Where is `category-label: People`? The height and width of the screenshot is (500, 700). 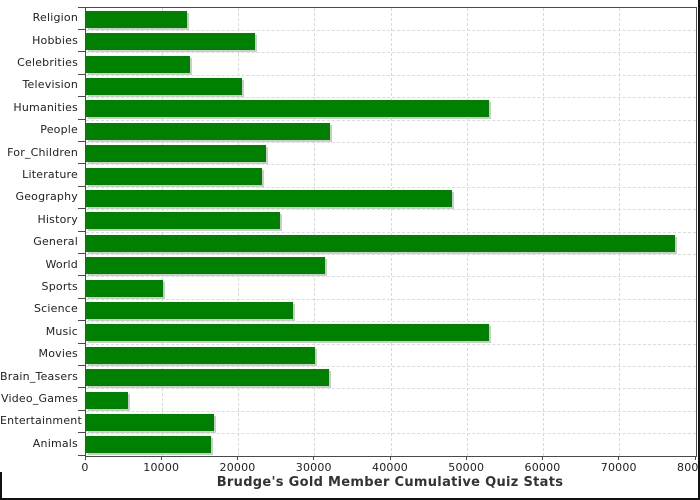 category-label: People is located at coordinates (59, 130).